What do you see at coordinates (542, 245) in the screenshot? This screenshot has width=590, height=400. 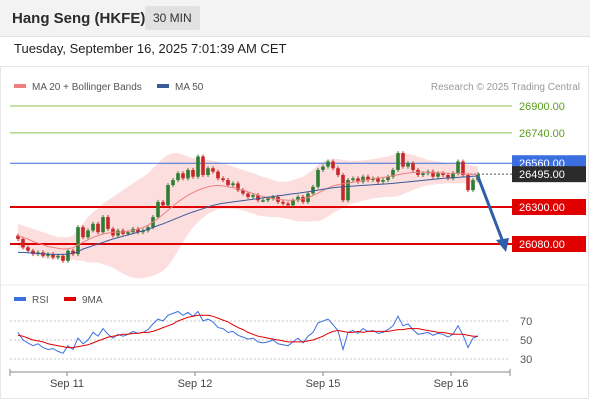 I see `level-label: 26080.00` at bounding box center [542, 245].